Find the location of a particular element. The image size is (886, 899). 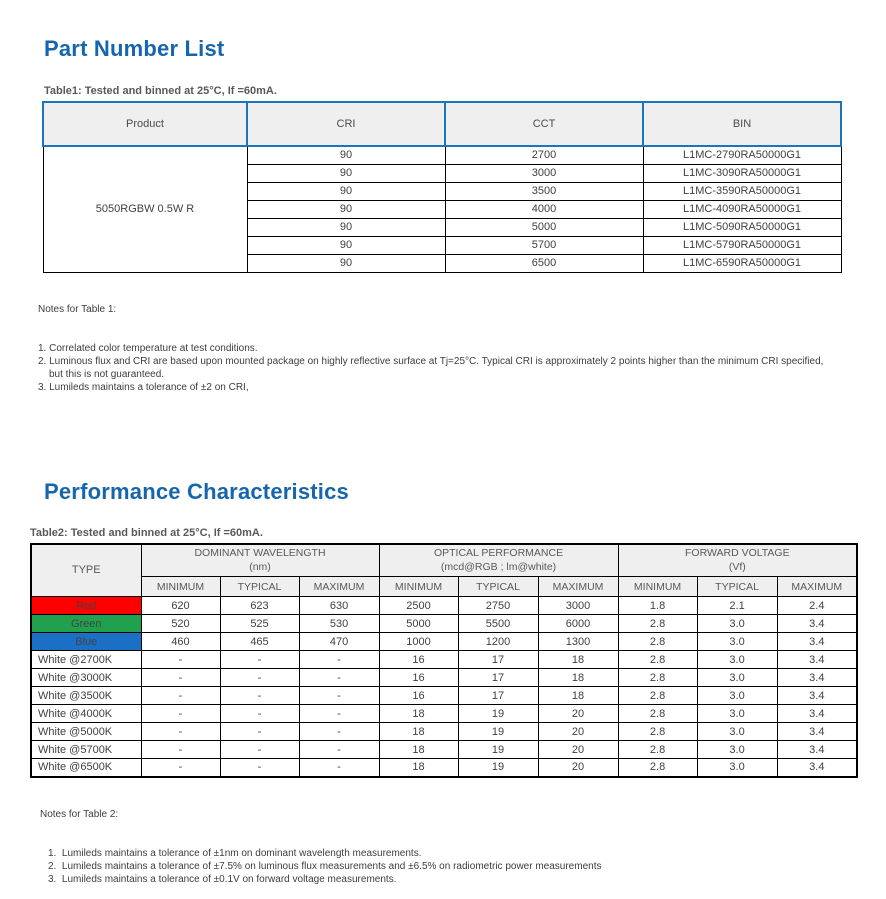

value-cell: 1000 is located at coordinates (418, 641).